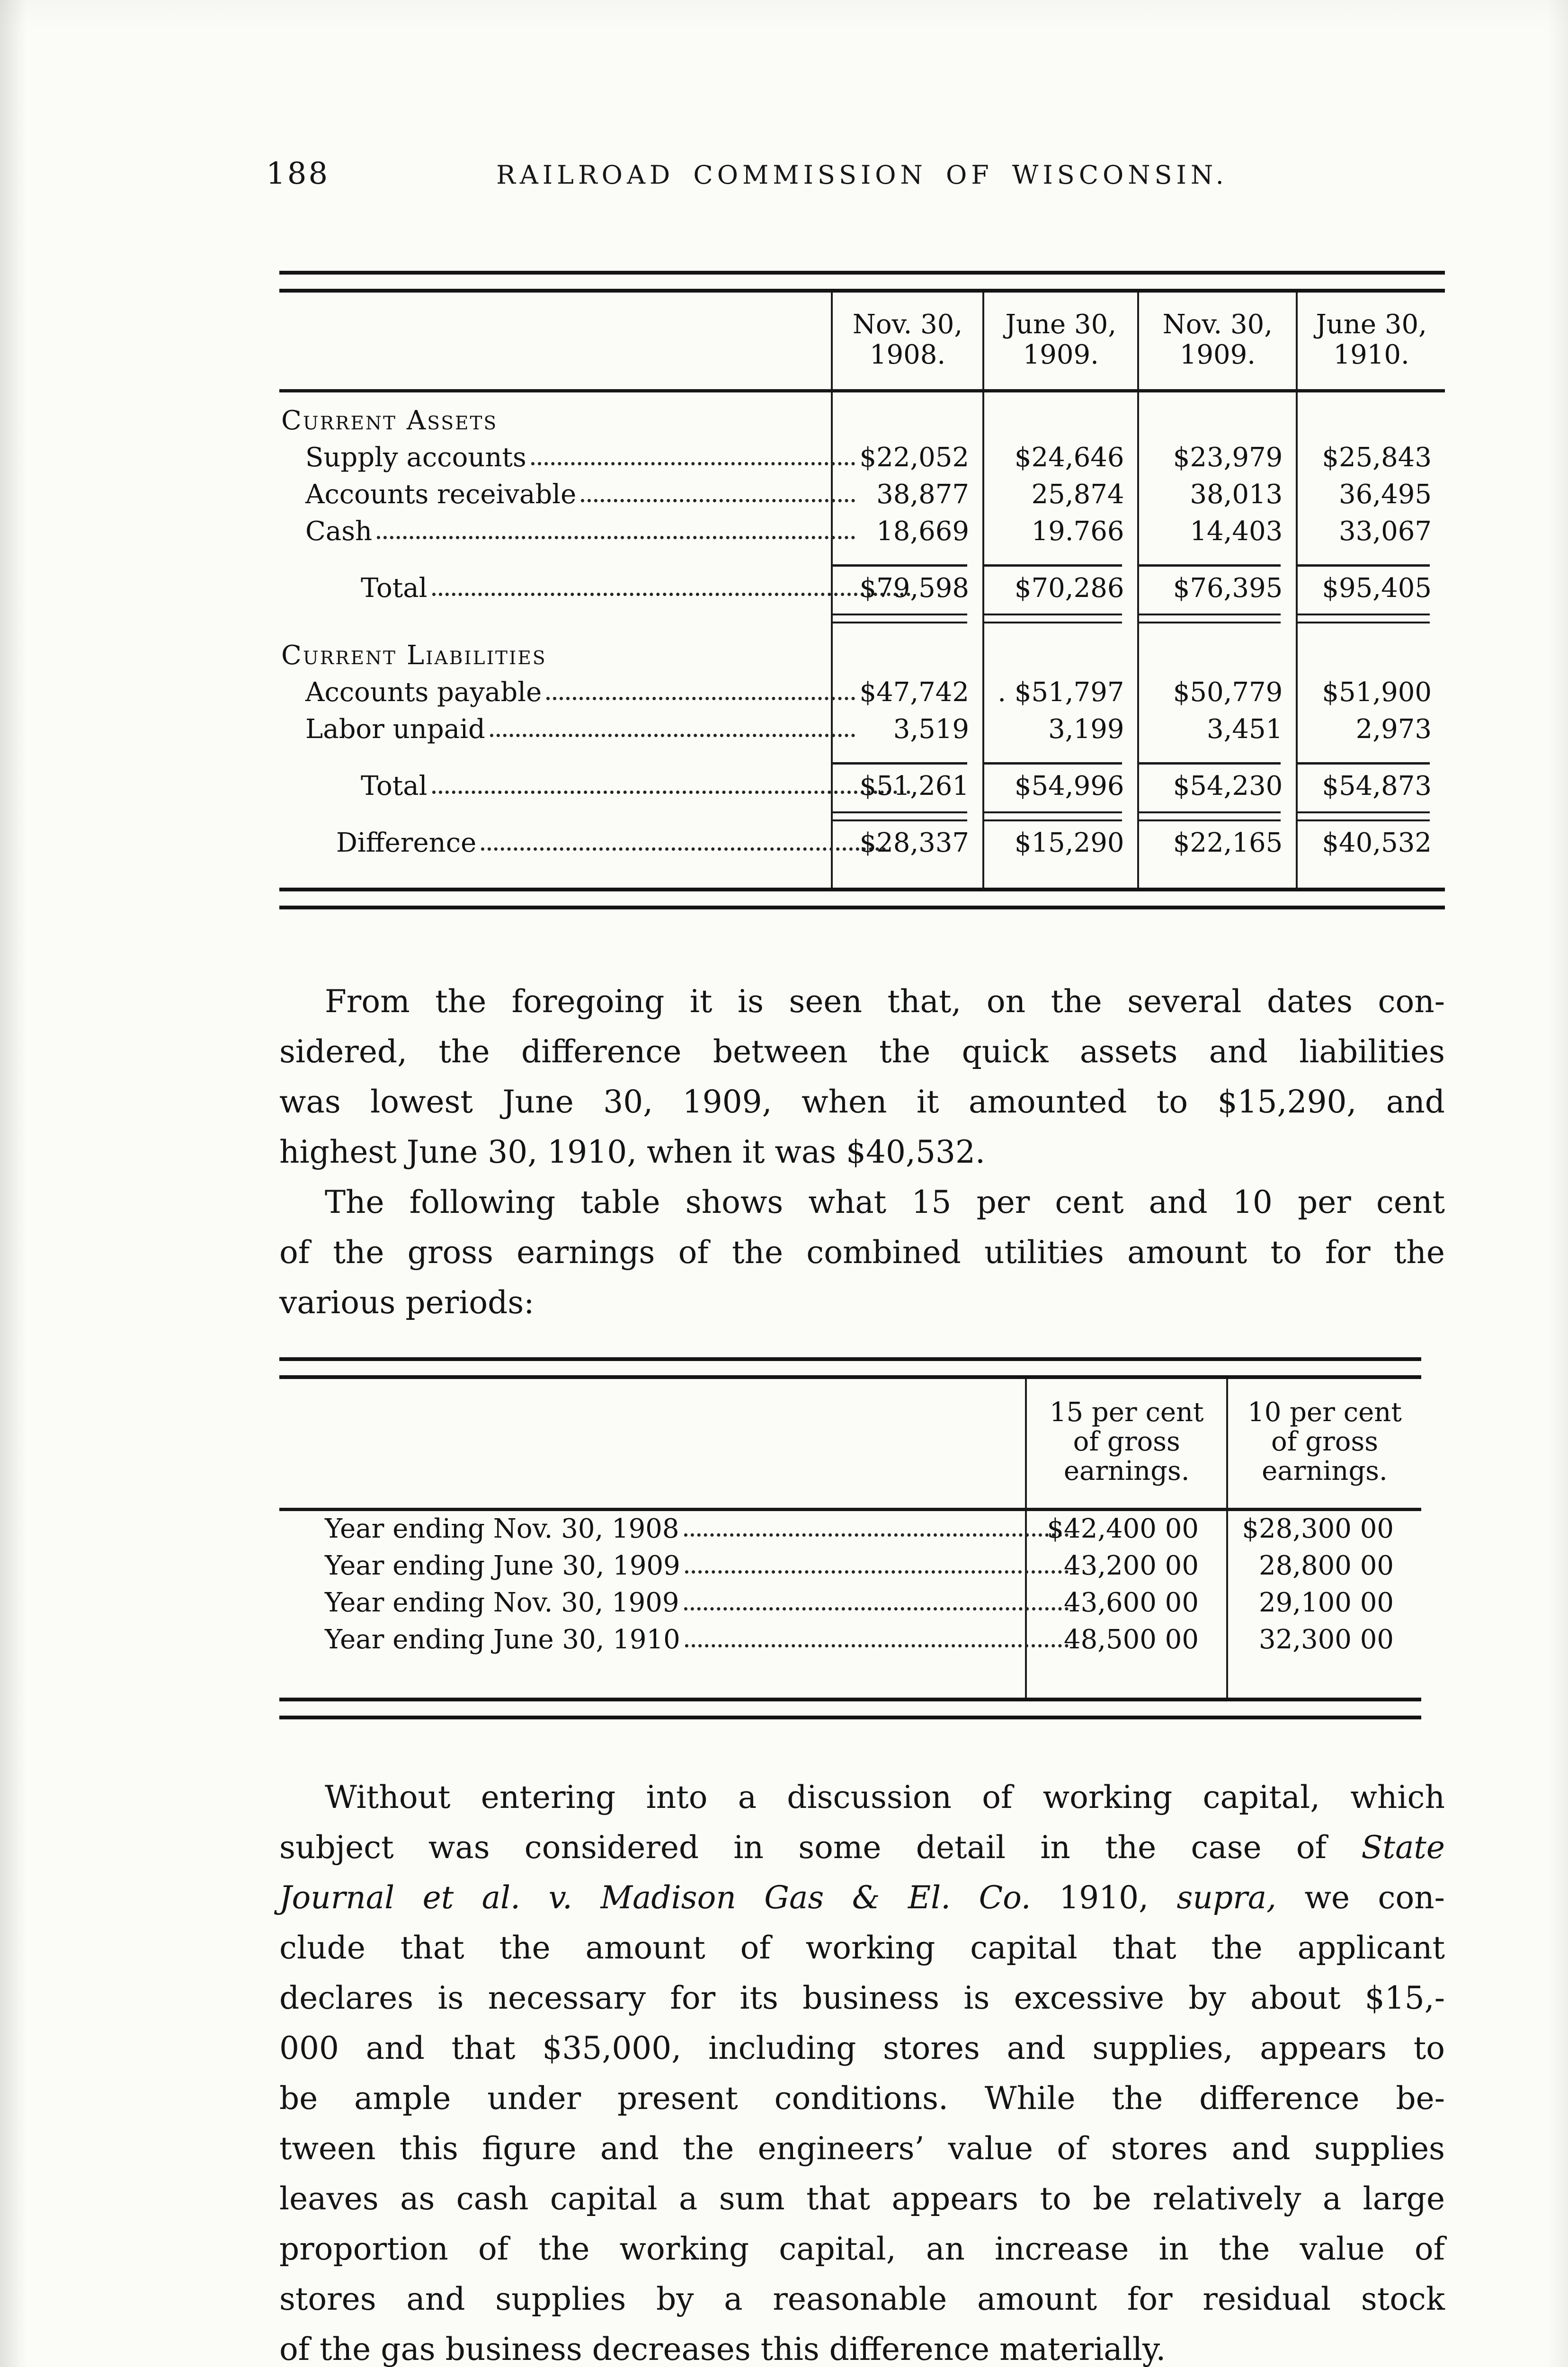  What do you see at coordinates (1217, 342) in the screenshot?
I see `column-header: Nov. 30, 1909.` at bounding box center [1217, 342].